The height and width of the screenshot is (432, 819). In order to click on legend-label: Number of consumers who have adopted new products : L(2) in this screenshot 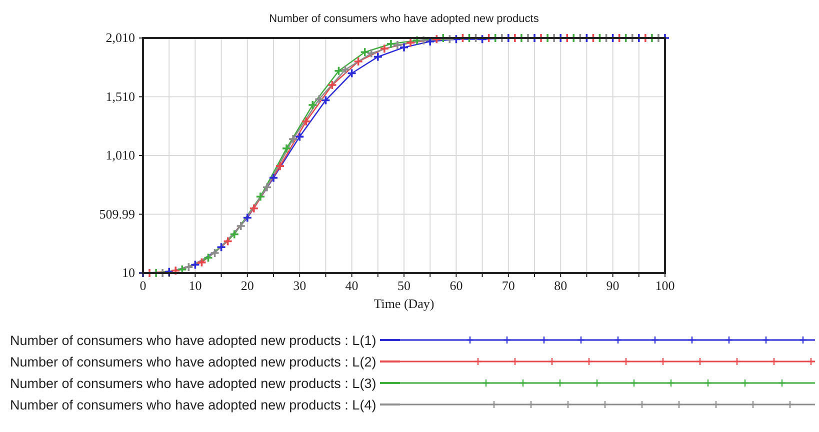, I will do `click(193, 362)`.